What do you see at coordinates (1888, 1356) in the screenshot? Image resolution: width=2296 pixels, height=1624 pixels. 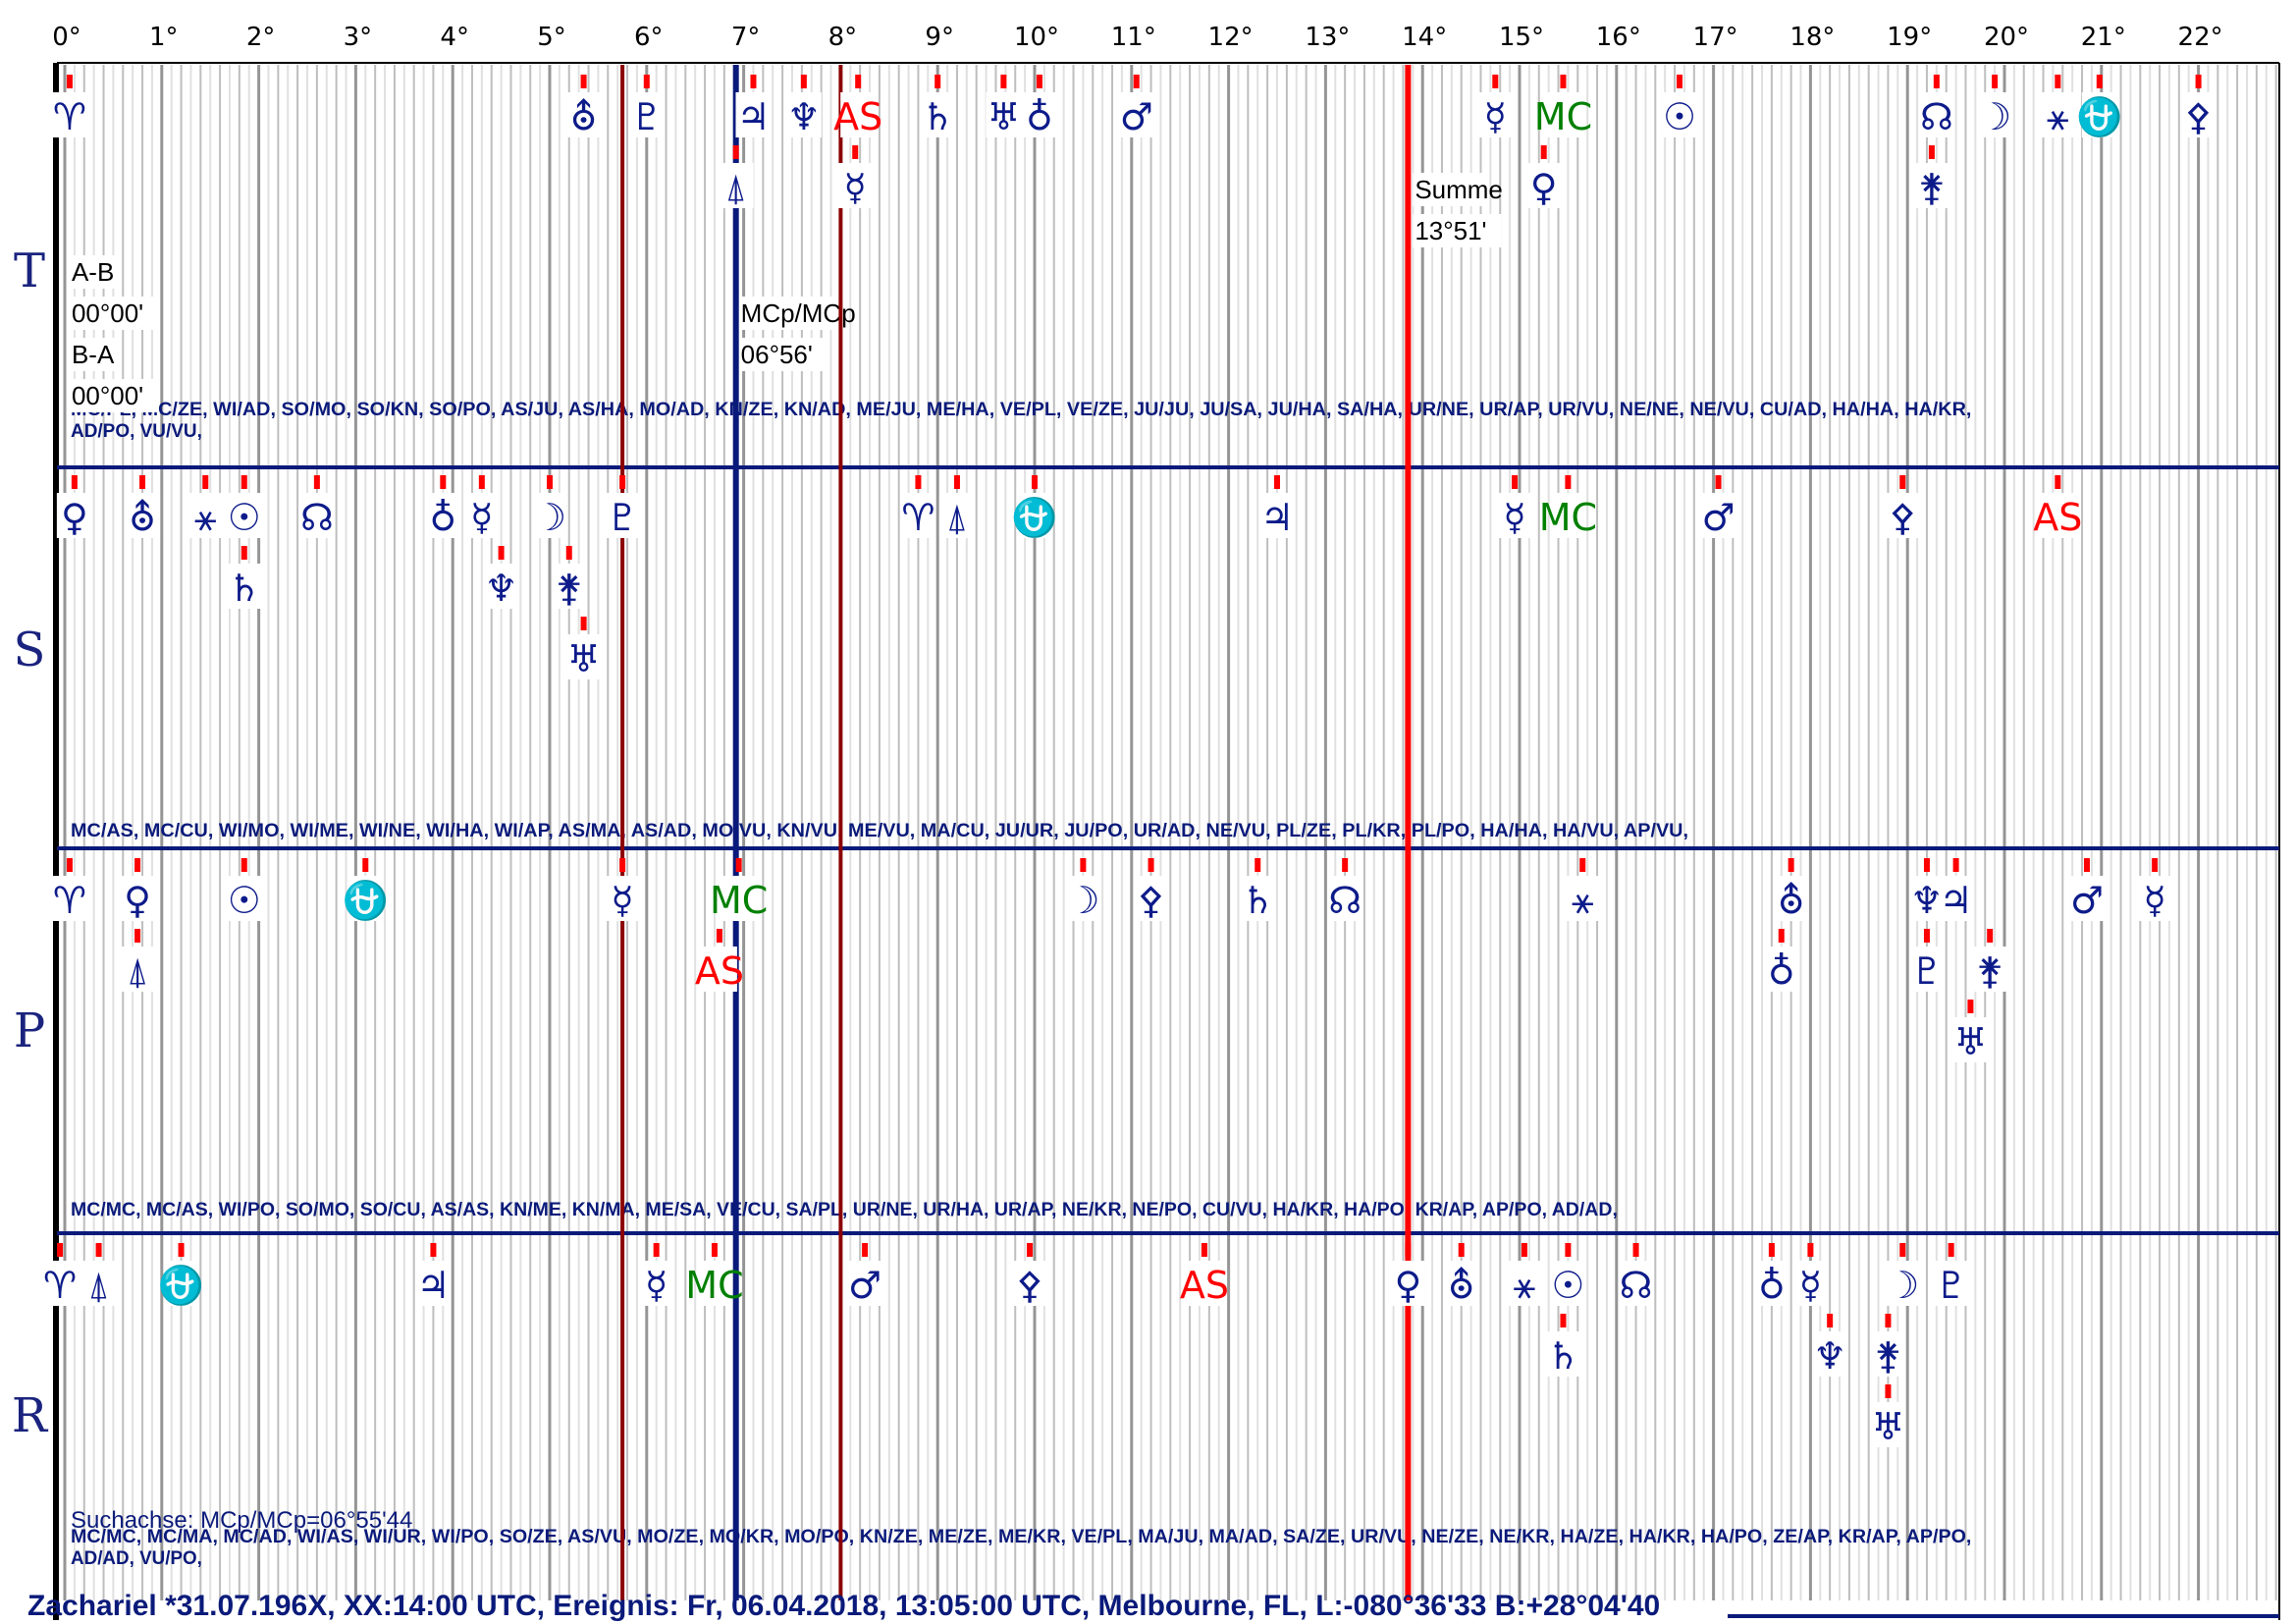 I see `planet-glyph: ⚵` at bounding box center [1888, 1356].